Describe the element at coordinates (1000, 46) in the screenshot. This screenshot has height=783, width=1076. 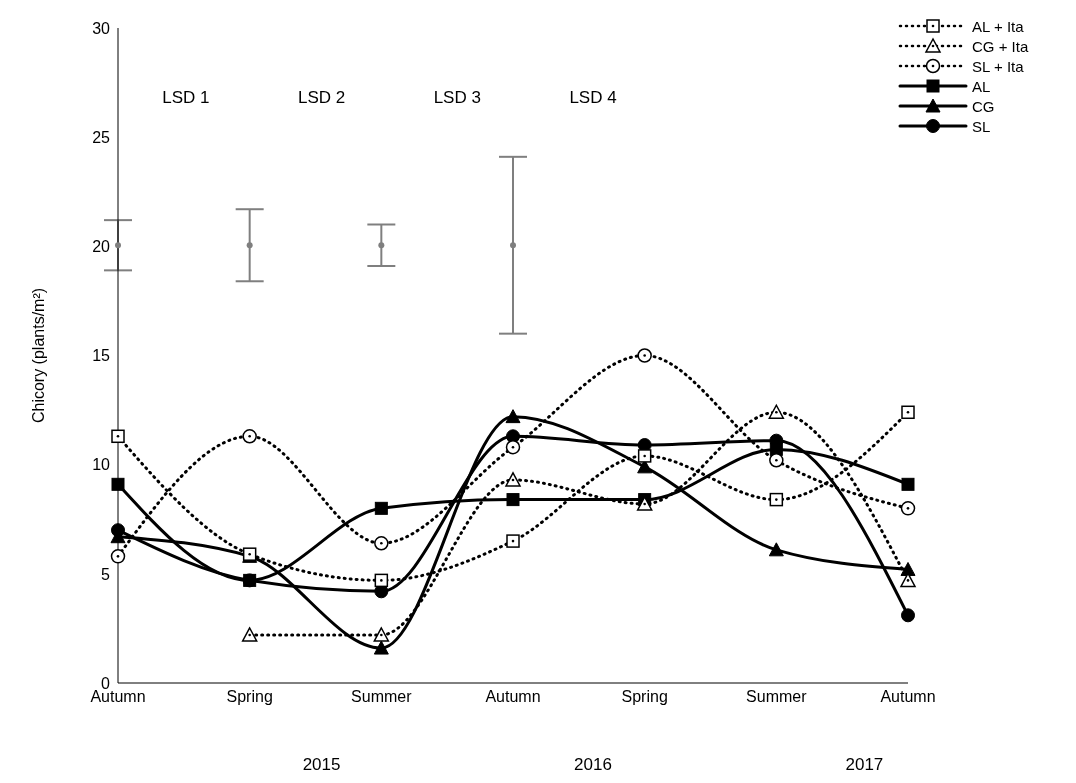
I see `legend-label: CG + Ita` at that location.